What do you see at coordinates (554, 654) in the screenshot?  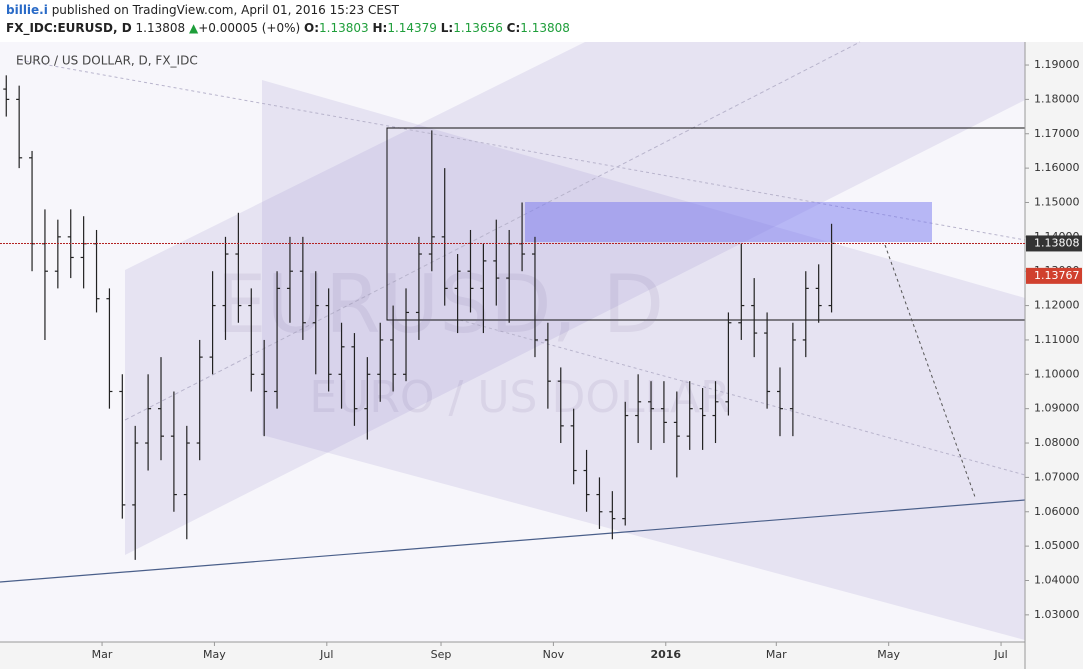 I see `x-tick-label: Nov` at bounding box center [554, 654].